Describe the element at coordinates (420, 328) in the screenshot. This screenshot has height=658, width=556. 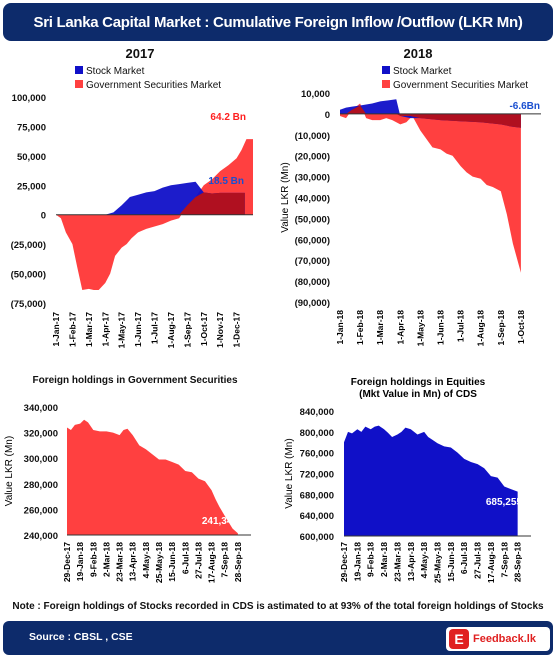
I see `x-tick-label: 1-May-18` at that location.